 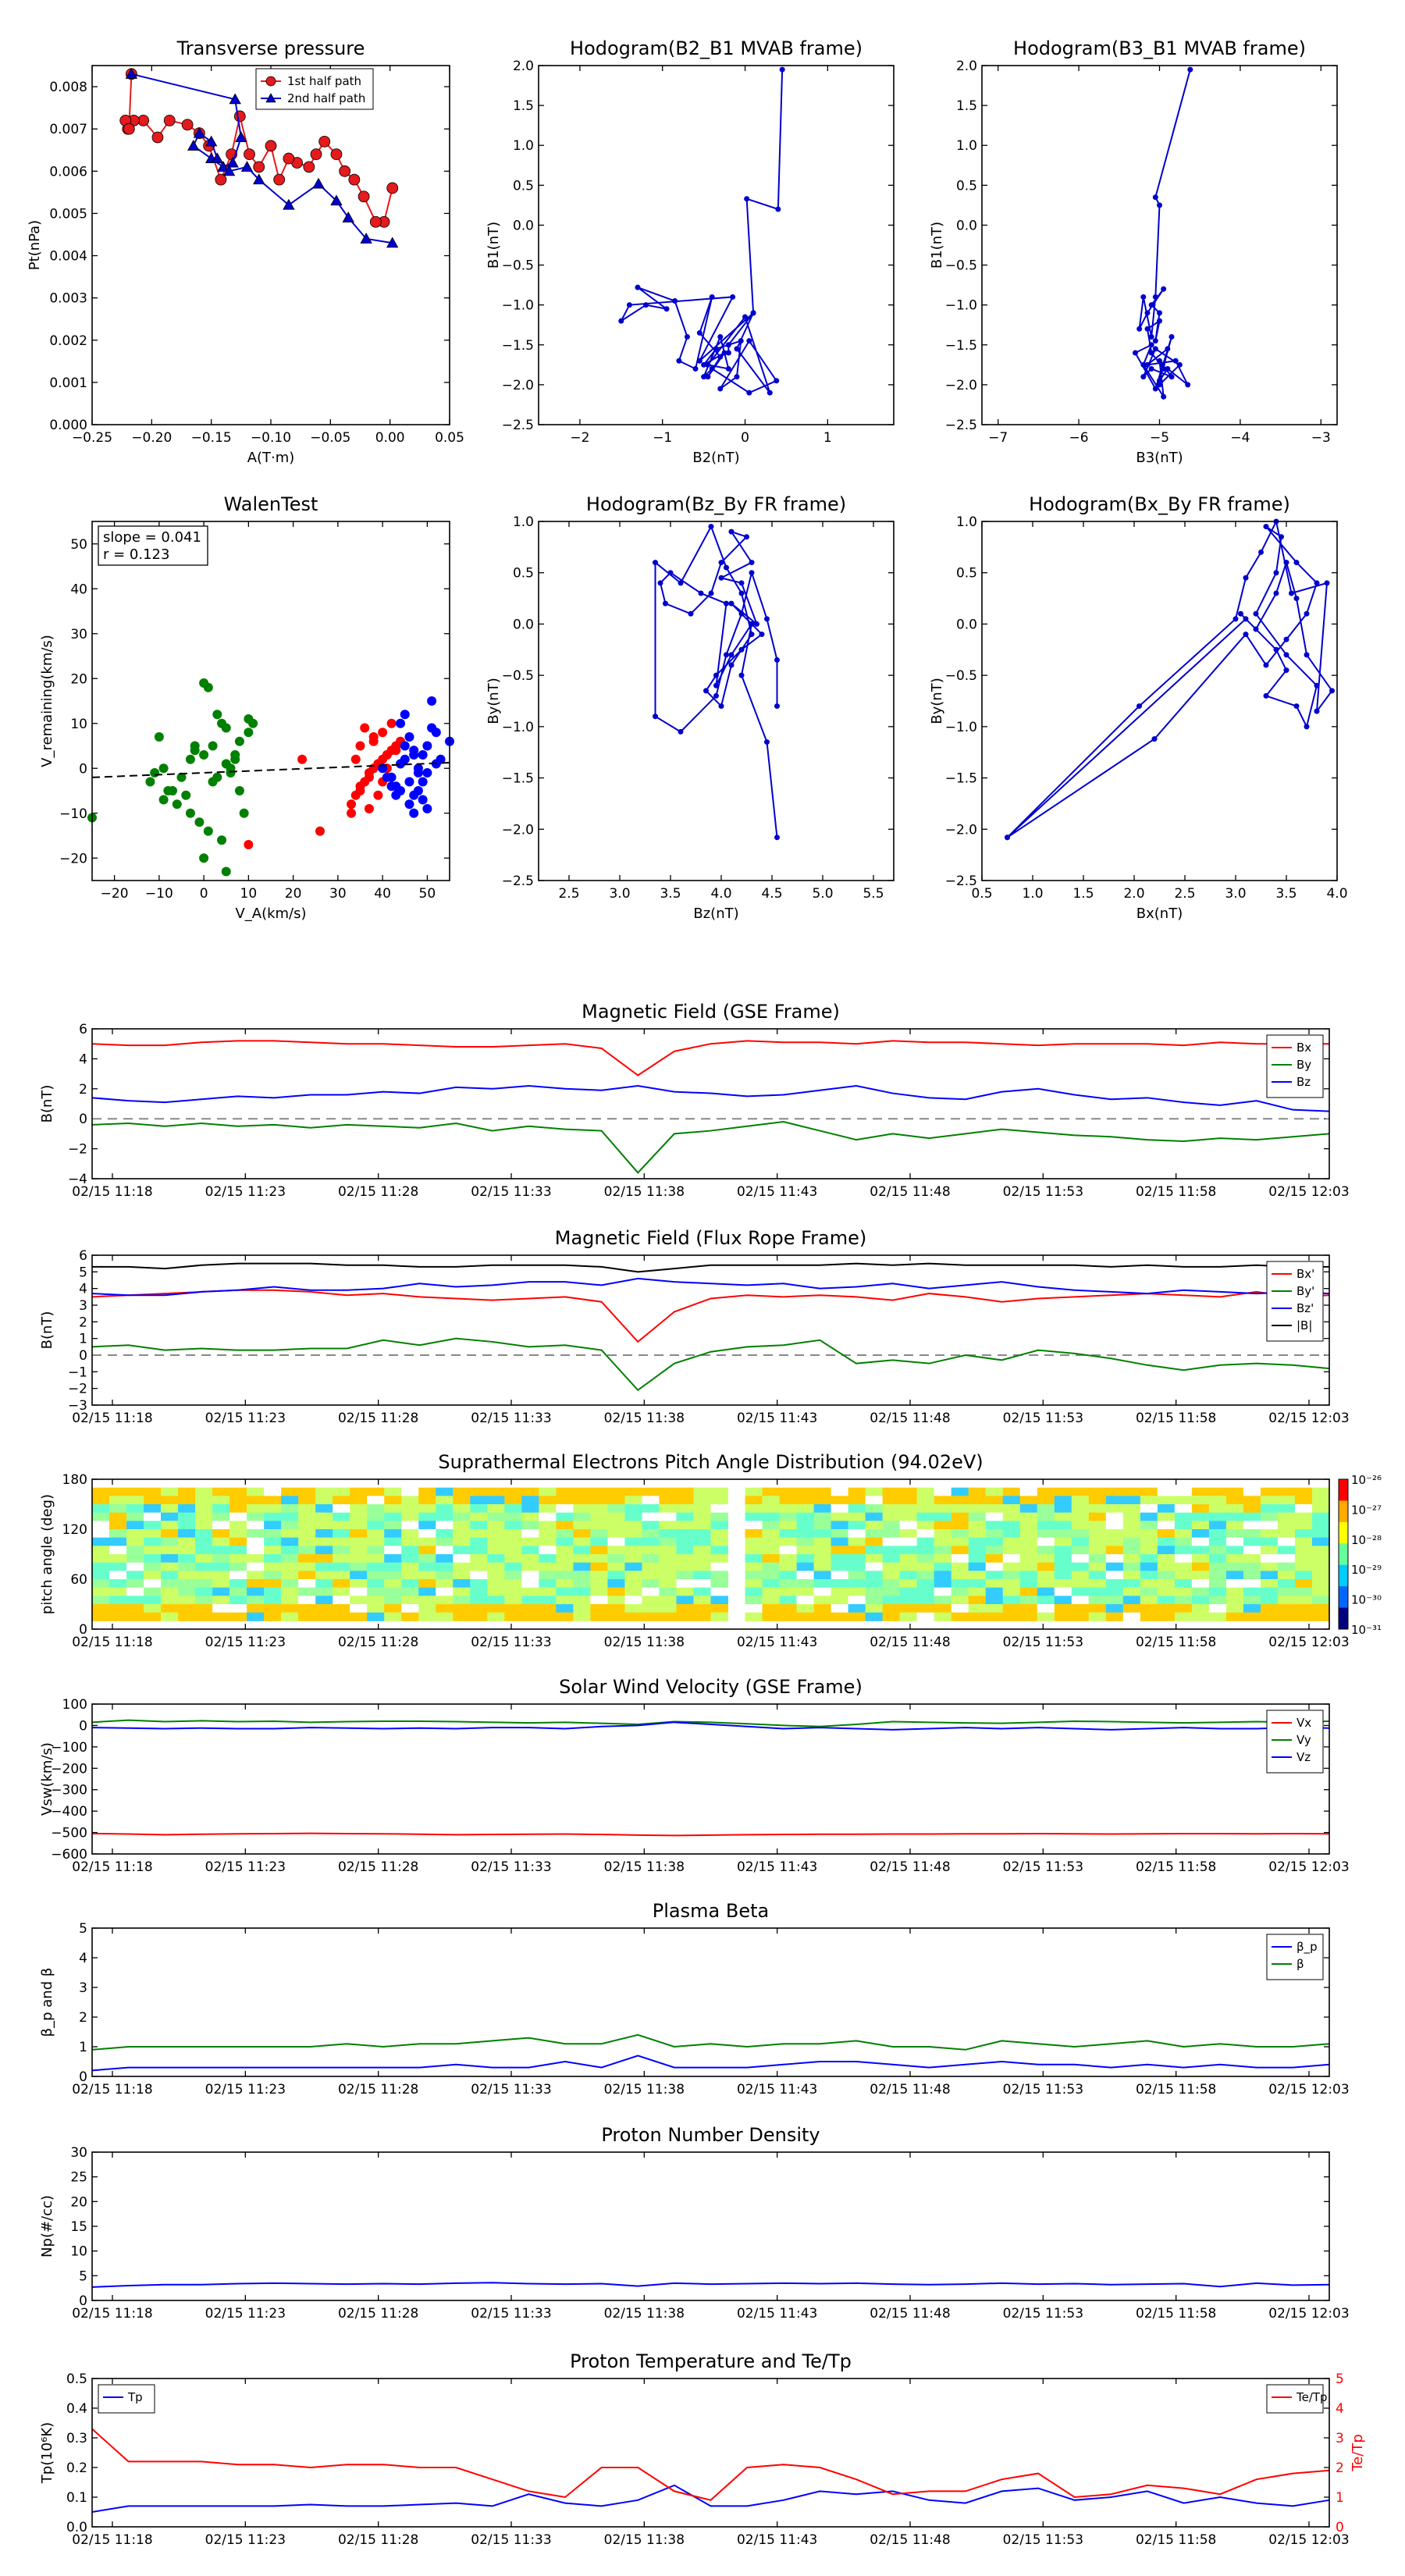 I want to click on series-line, so click(x=711, y=1316).